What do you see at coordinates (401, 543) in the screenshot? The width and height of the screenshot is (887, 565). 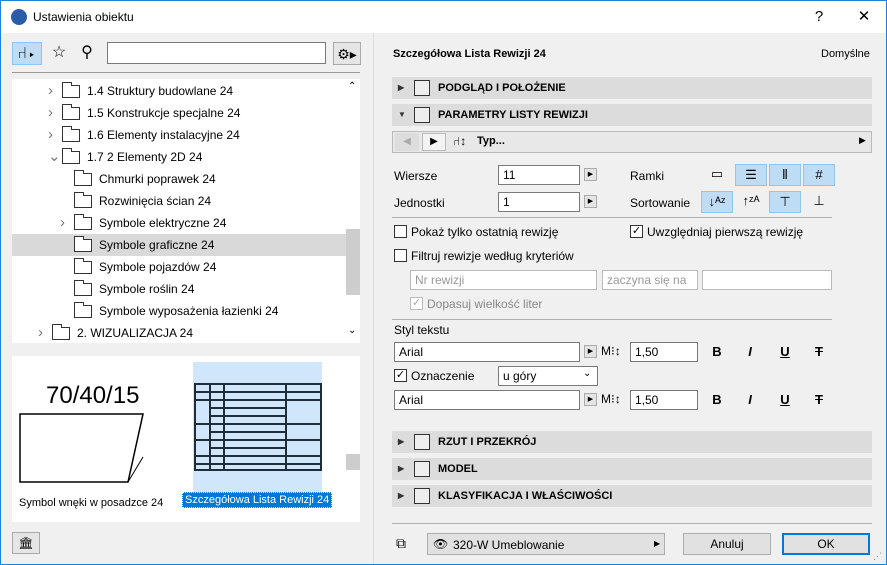 I see `layer-icon: ⧉` at bounding box center [401, 543].